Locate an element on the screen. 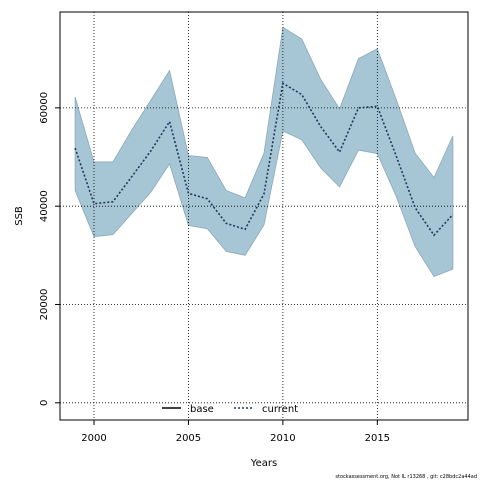 The height and width of the screenshot is (480, 480). y-tick-label: 20000 is located at coordinates (44, 305).